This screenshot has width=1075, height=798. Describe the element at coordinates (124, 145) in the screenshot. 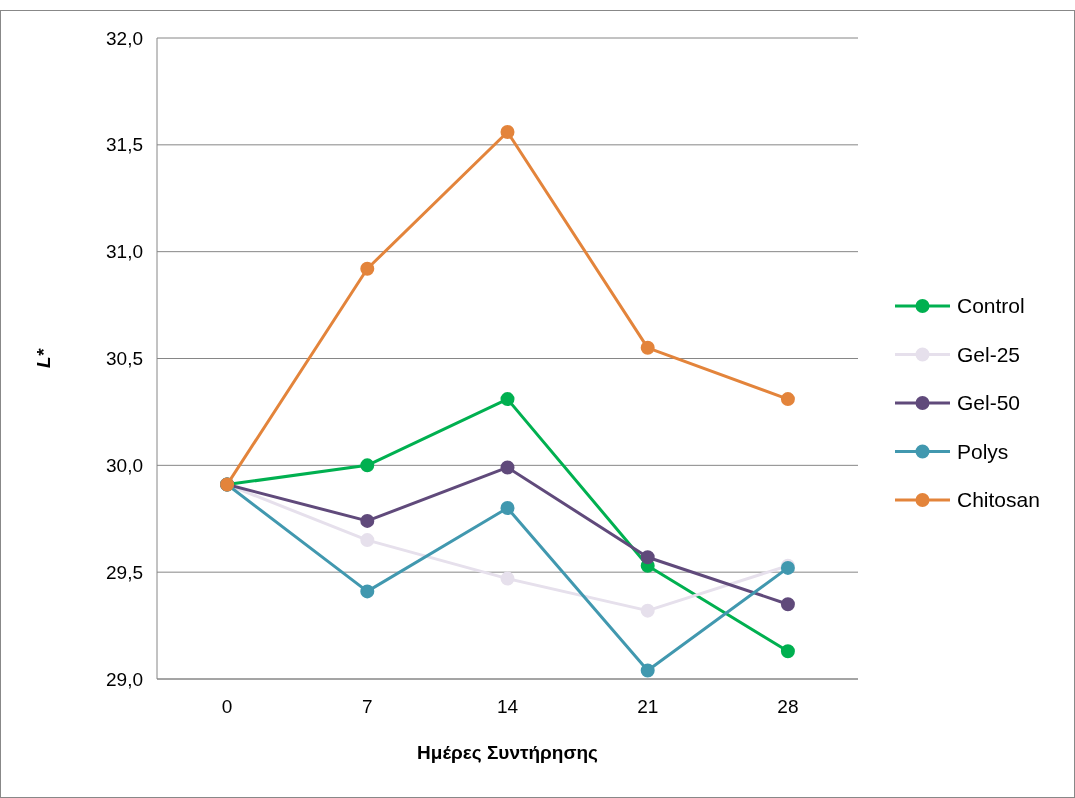

I see `y-tick-label: 31,5` at that location.